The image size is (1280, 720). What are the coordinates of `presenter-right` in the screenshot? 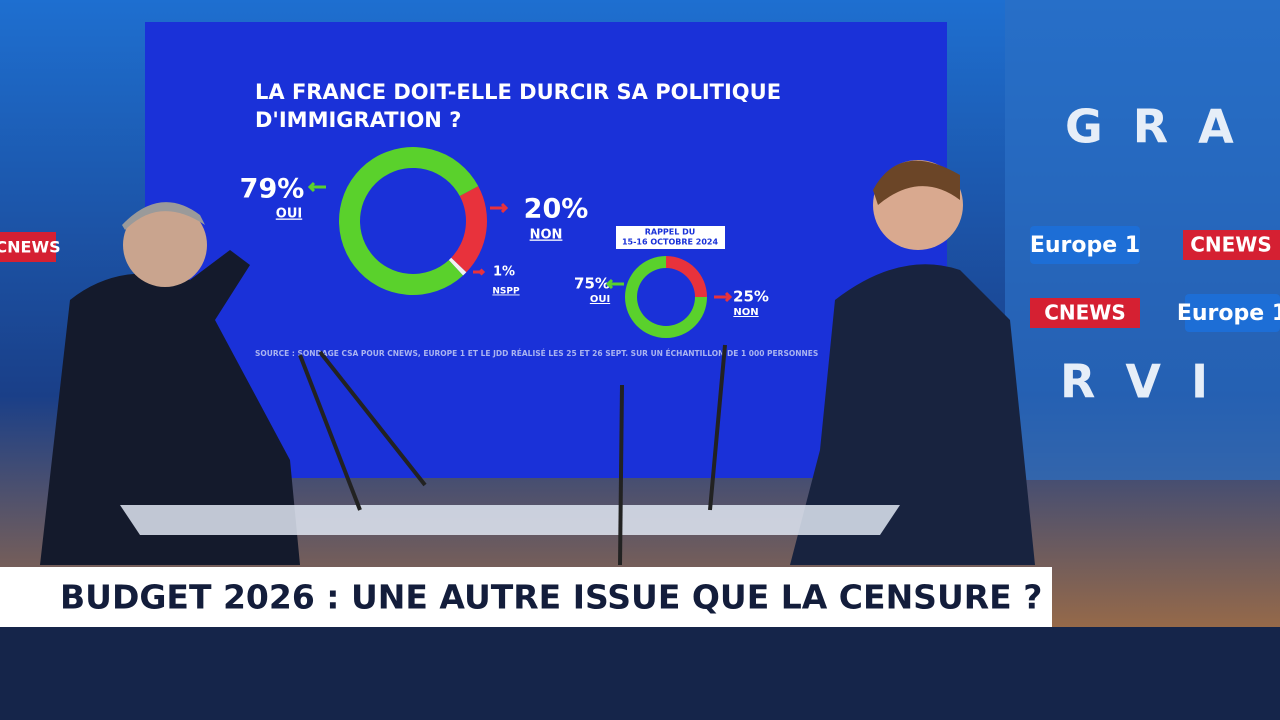 It's located at (912, 414).